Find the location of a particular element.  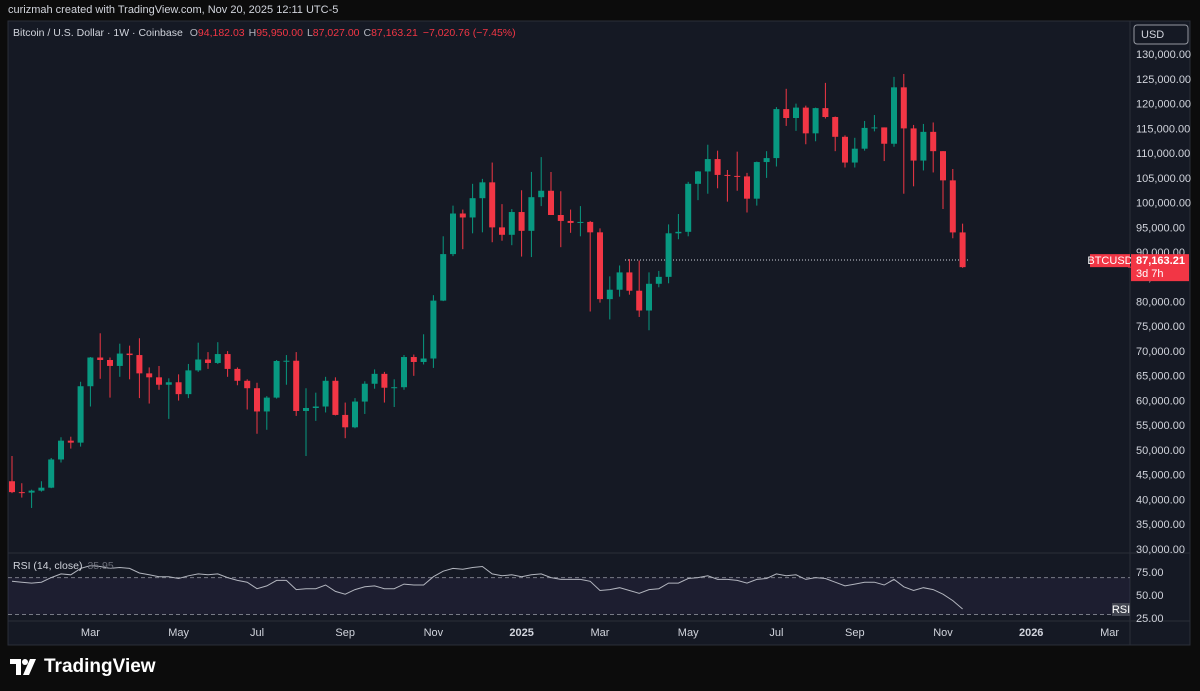

symbol-title: Bitcoin / U.S. Dollar · 1W · Coinbase is located at coordinates (98, 33).